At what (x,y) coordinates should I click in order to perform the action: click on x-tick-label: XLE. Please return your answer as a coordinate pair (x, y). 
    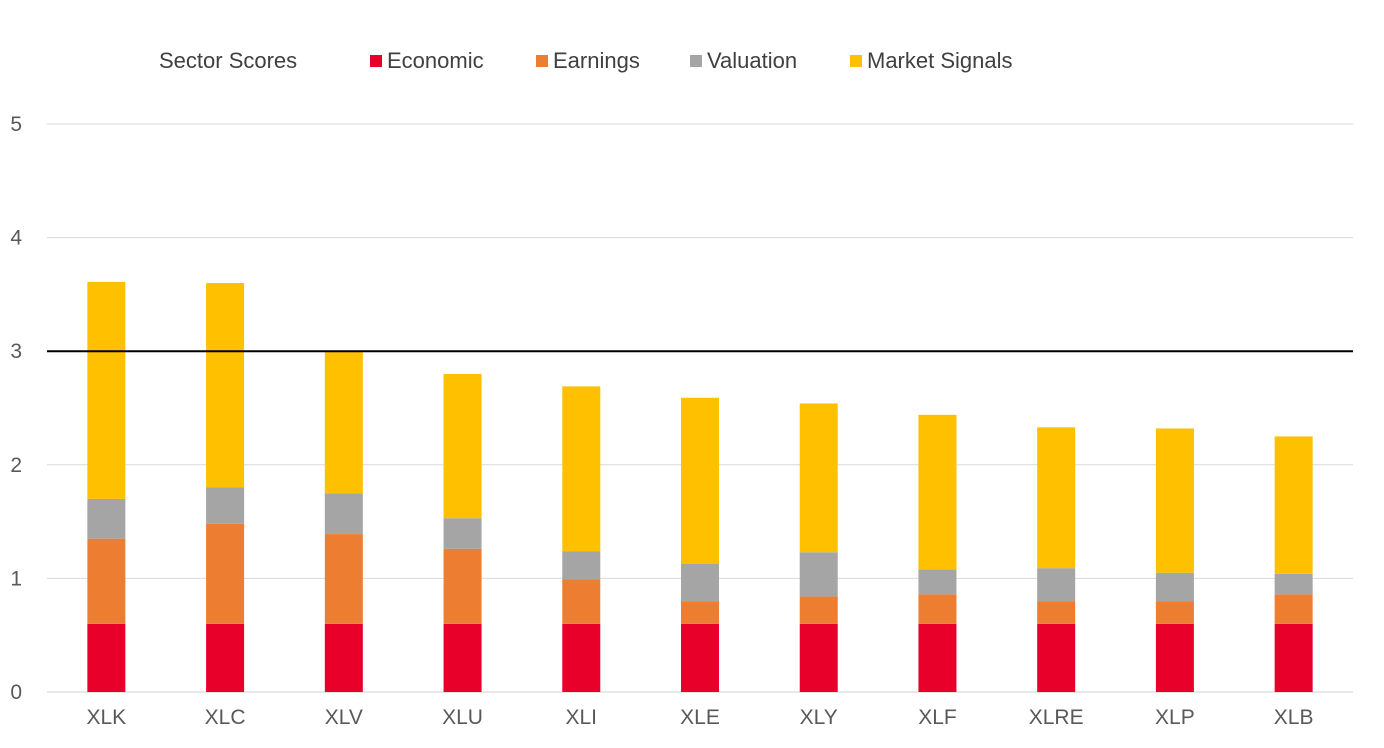
    Looking at the image, I should click on (700, 717).